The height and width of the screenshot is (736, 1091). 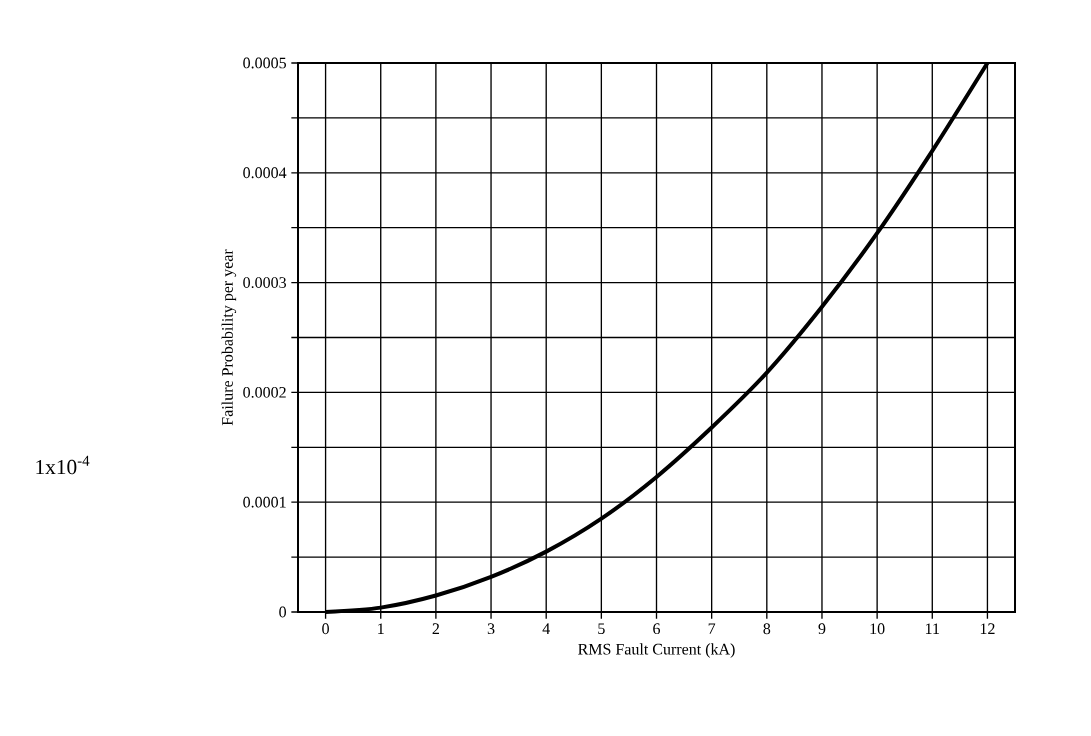 I want to click on y-tick-label: 0.0002, so click(x=264, y=392).